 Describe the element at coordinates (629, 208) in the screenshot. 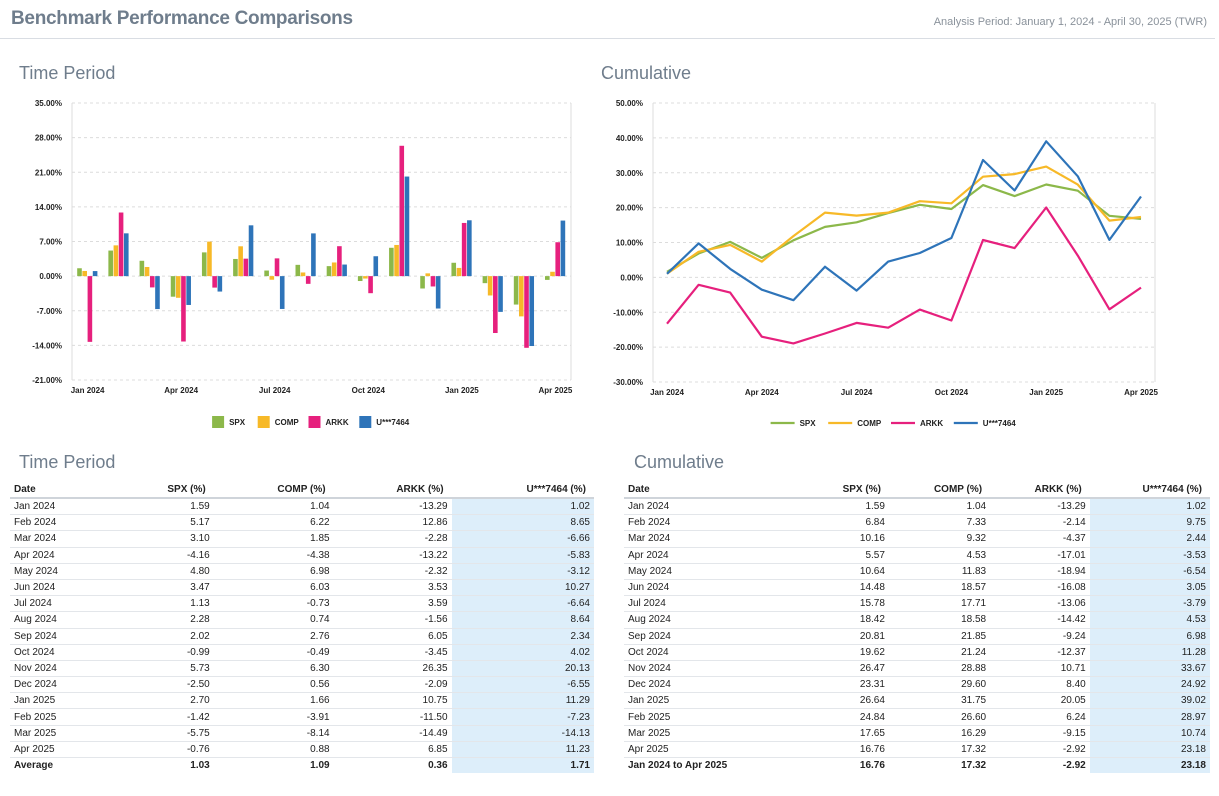

I see `y-tick-label: 20.00%` at that location.